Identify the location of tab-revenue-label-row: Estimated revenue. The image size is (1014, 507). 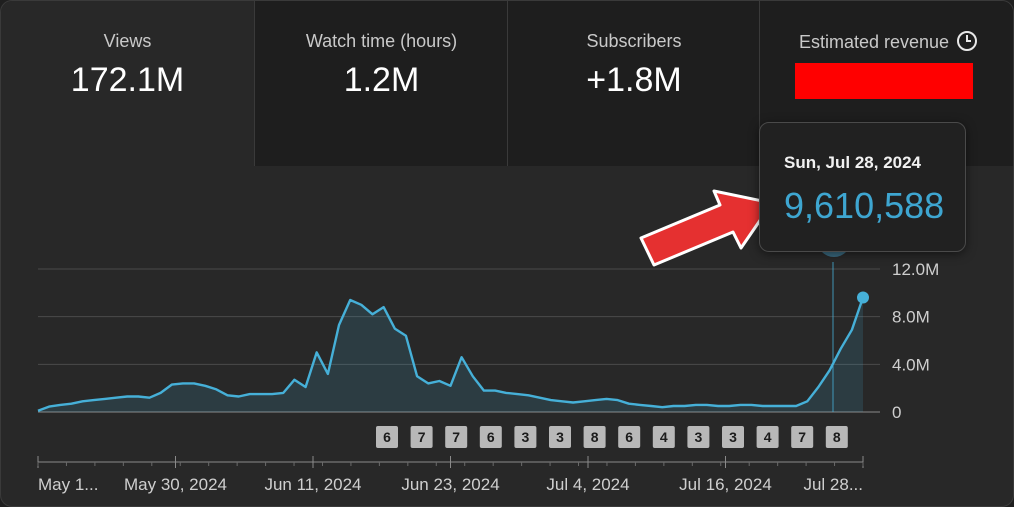
(886, 42).